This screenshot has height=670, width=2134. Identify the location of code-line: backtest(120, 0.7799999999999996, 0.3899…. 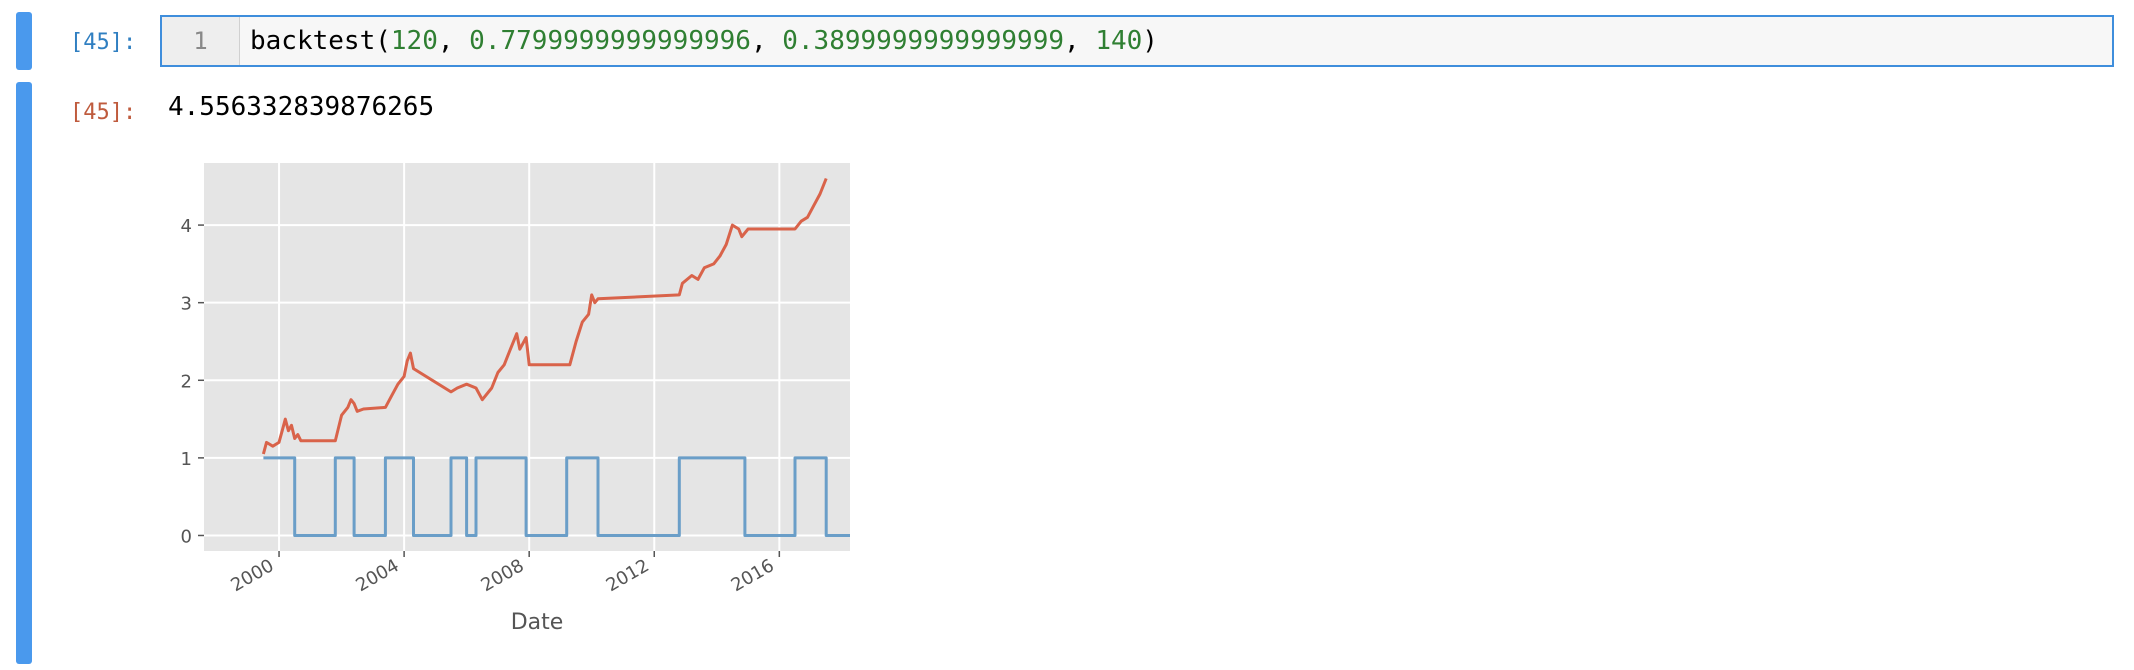
(704, 41).